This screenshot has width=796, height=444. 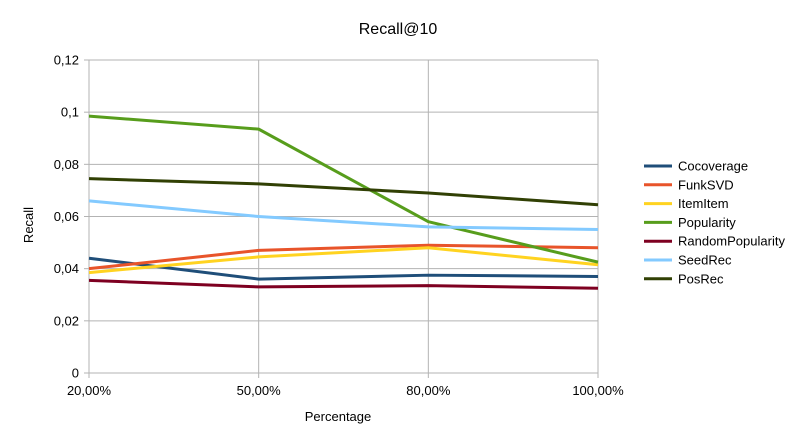 I want to click on legend-label: FunkSVD, so click(x=706, y=184).